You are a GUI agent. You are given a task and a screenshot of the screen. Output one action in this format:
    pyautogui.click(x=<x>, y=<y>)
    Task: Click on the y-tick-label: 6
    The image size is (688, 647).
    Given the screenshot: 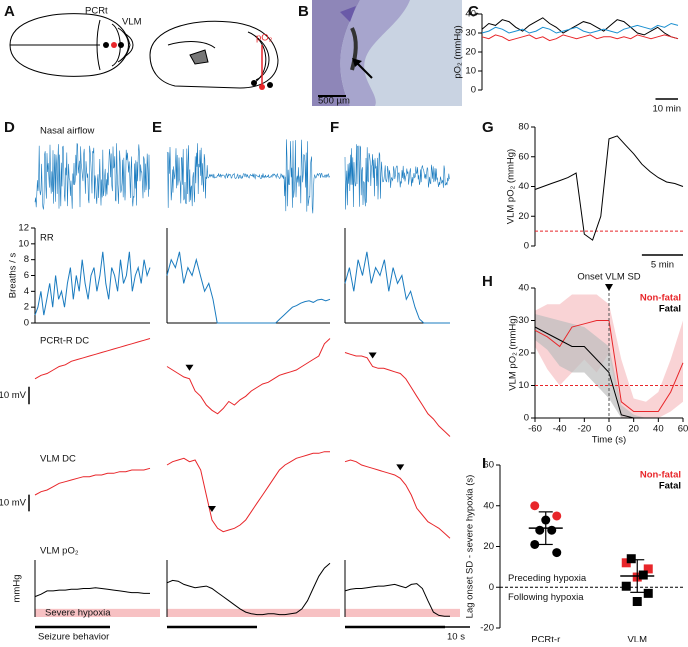 What is the action you would take?
    pyautogui.click(x=26, y=275)
    